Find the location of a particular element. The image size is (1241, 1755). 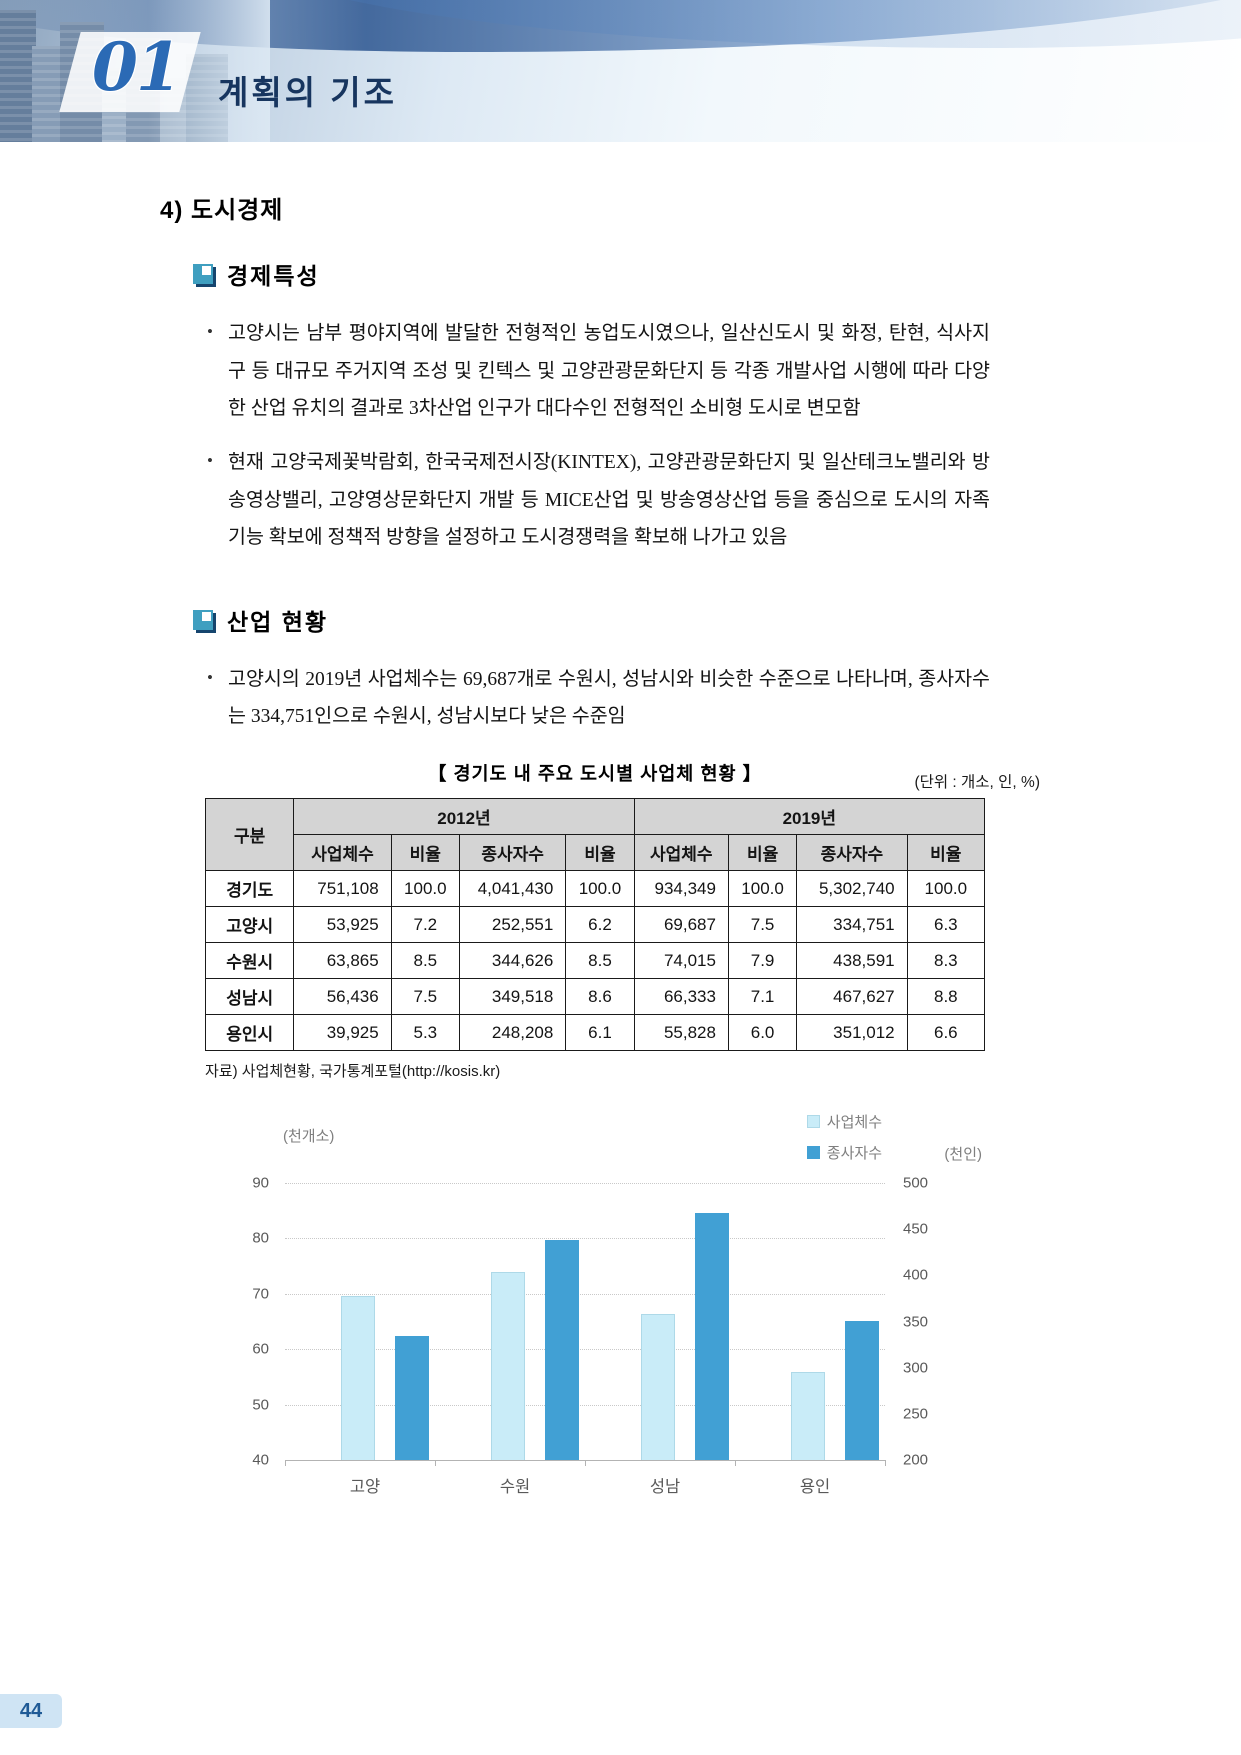

subsection-header: 경제특성 is located at coordinates (591, 274).